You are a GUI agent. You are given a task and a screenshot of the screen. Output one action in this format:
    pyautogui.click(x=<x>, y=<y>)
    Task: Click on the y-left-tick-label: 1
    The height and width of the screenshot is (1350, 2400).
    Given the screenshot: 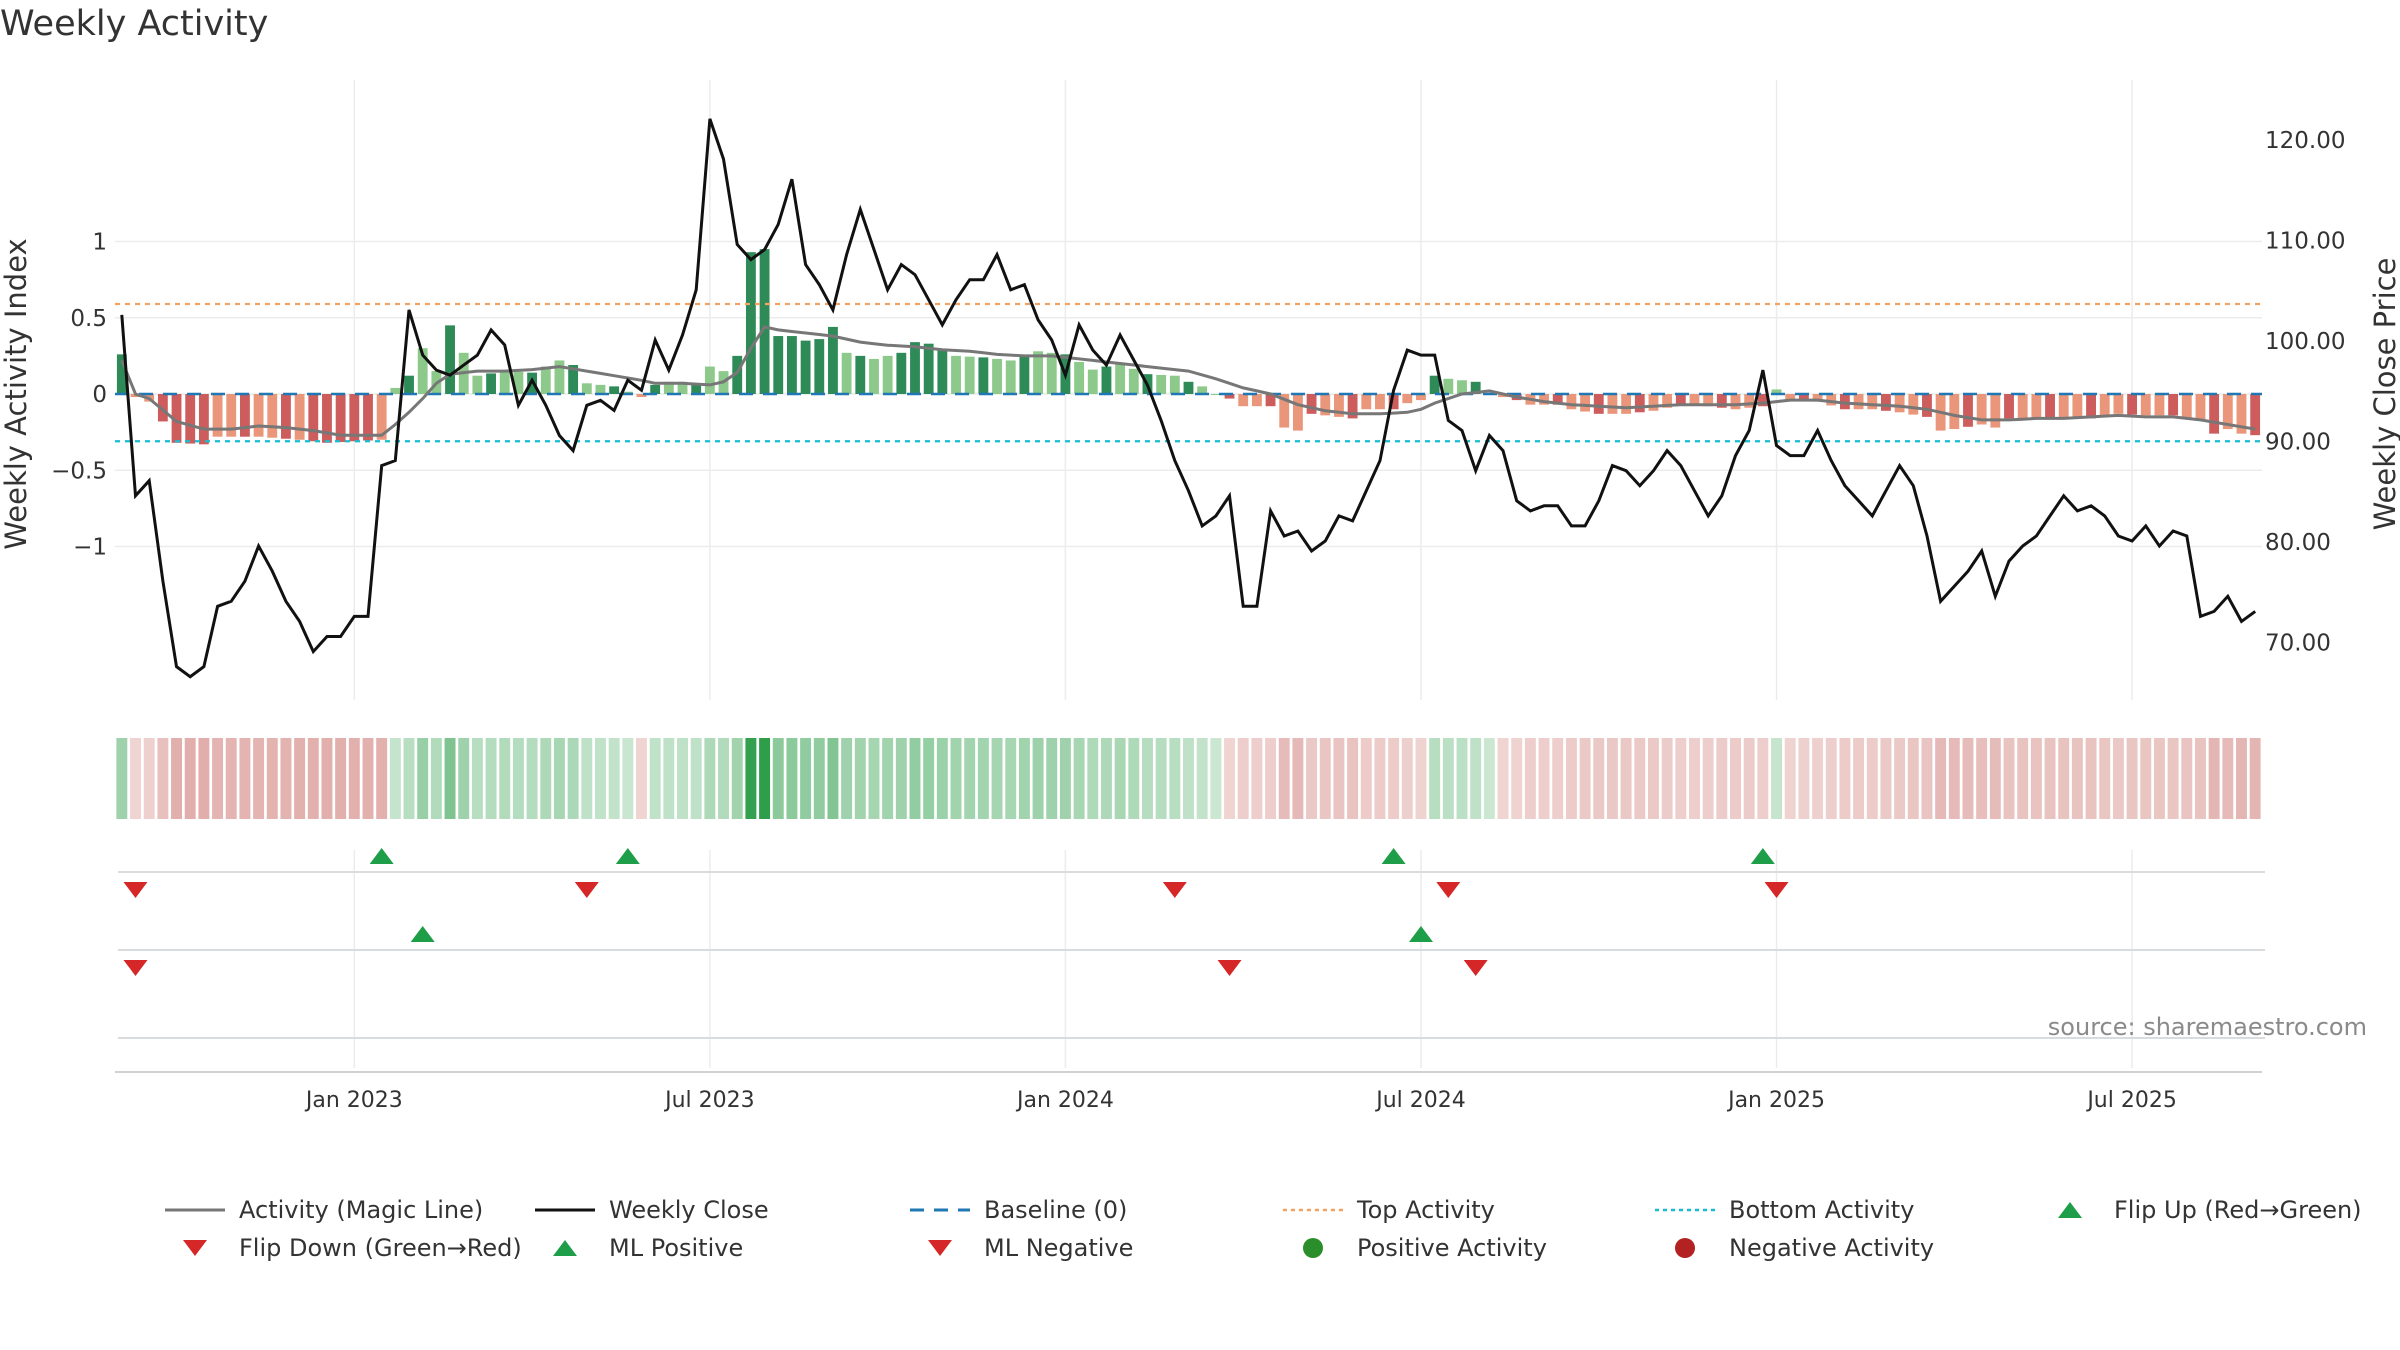 What is the action you would take?
    pyautogui.click(x=99, y=243)
    